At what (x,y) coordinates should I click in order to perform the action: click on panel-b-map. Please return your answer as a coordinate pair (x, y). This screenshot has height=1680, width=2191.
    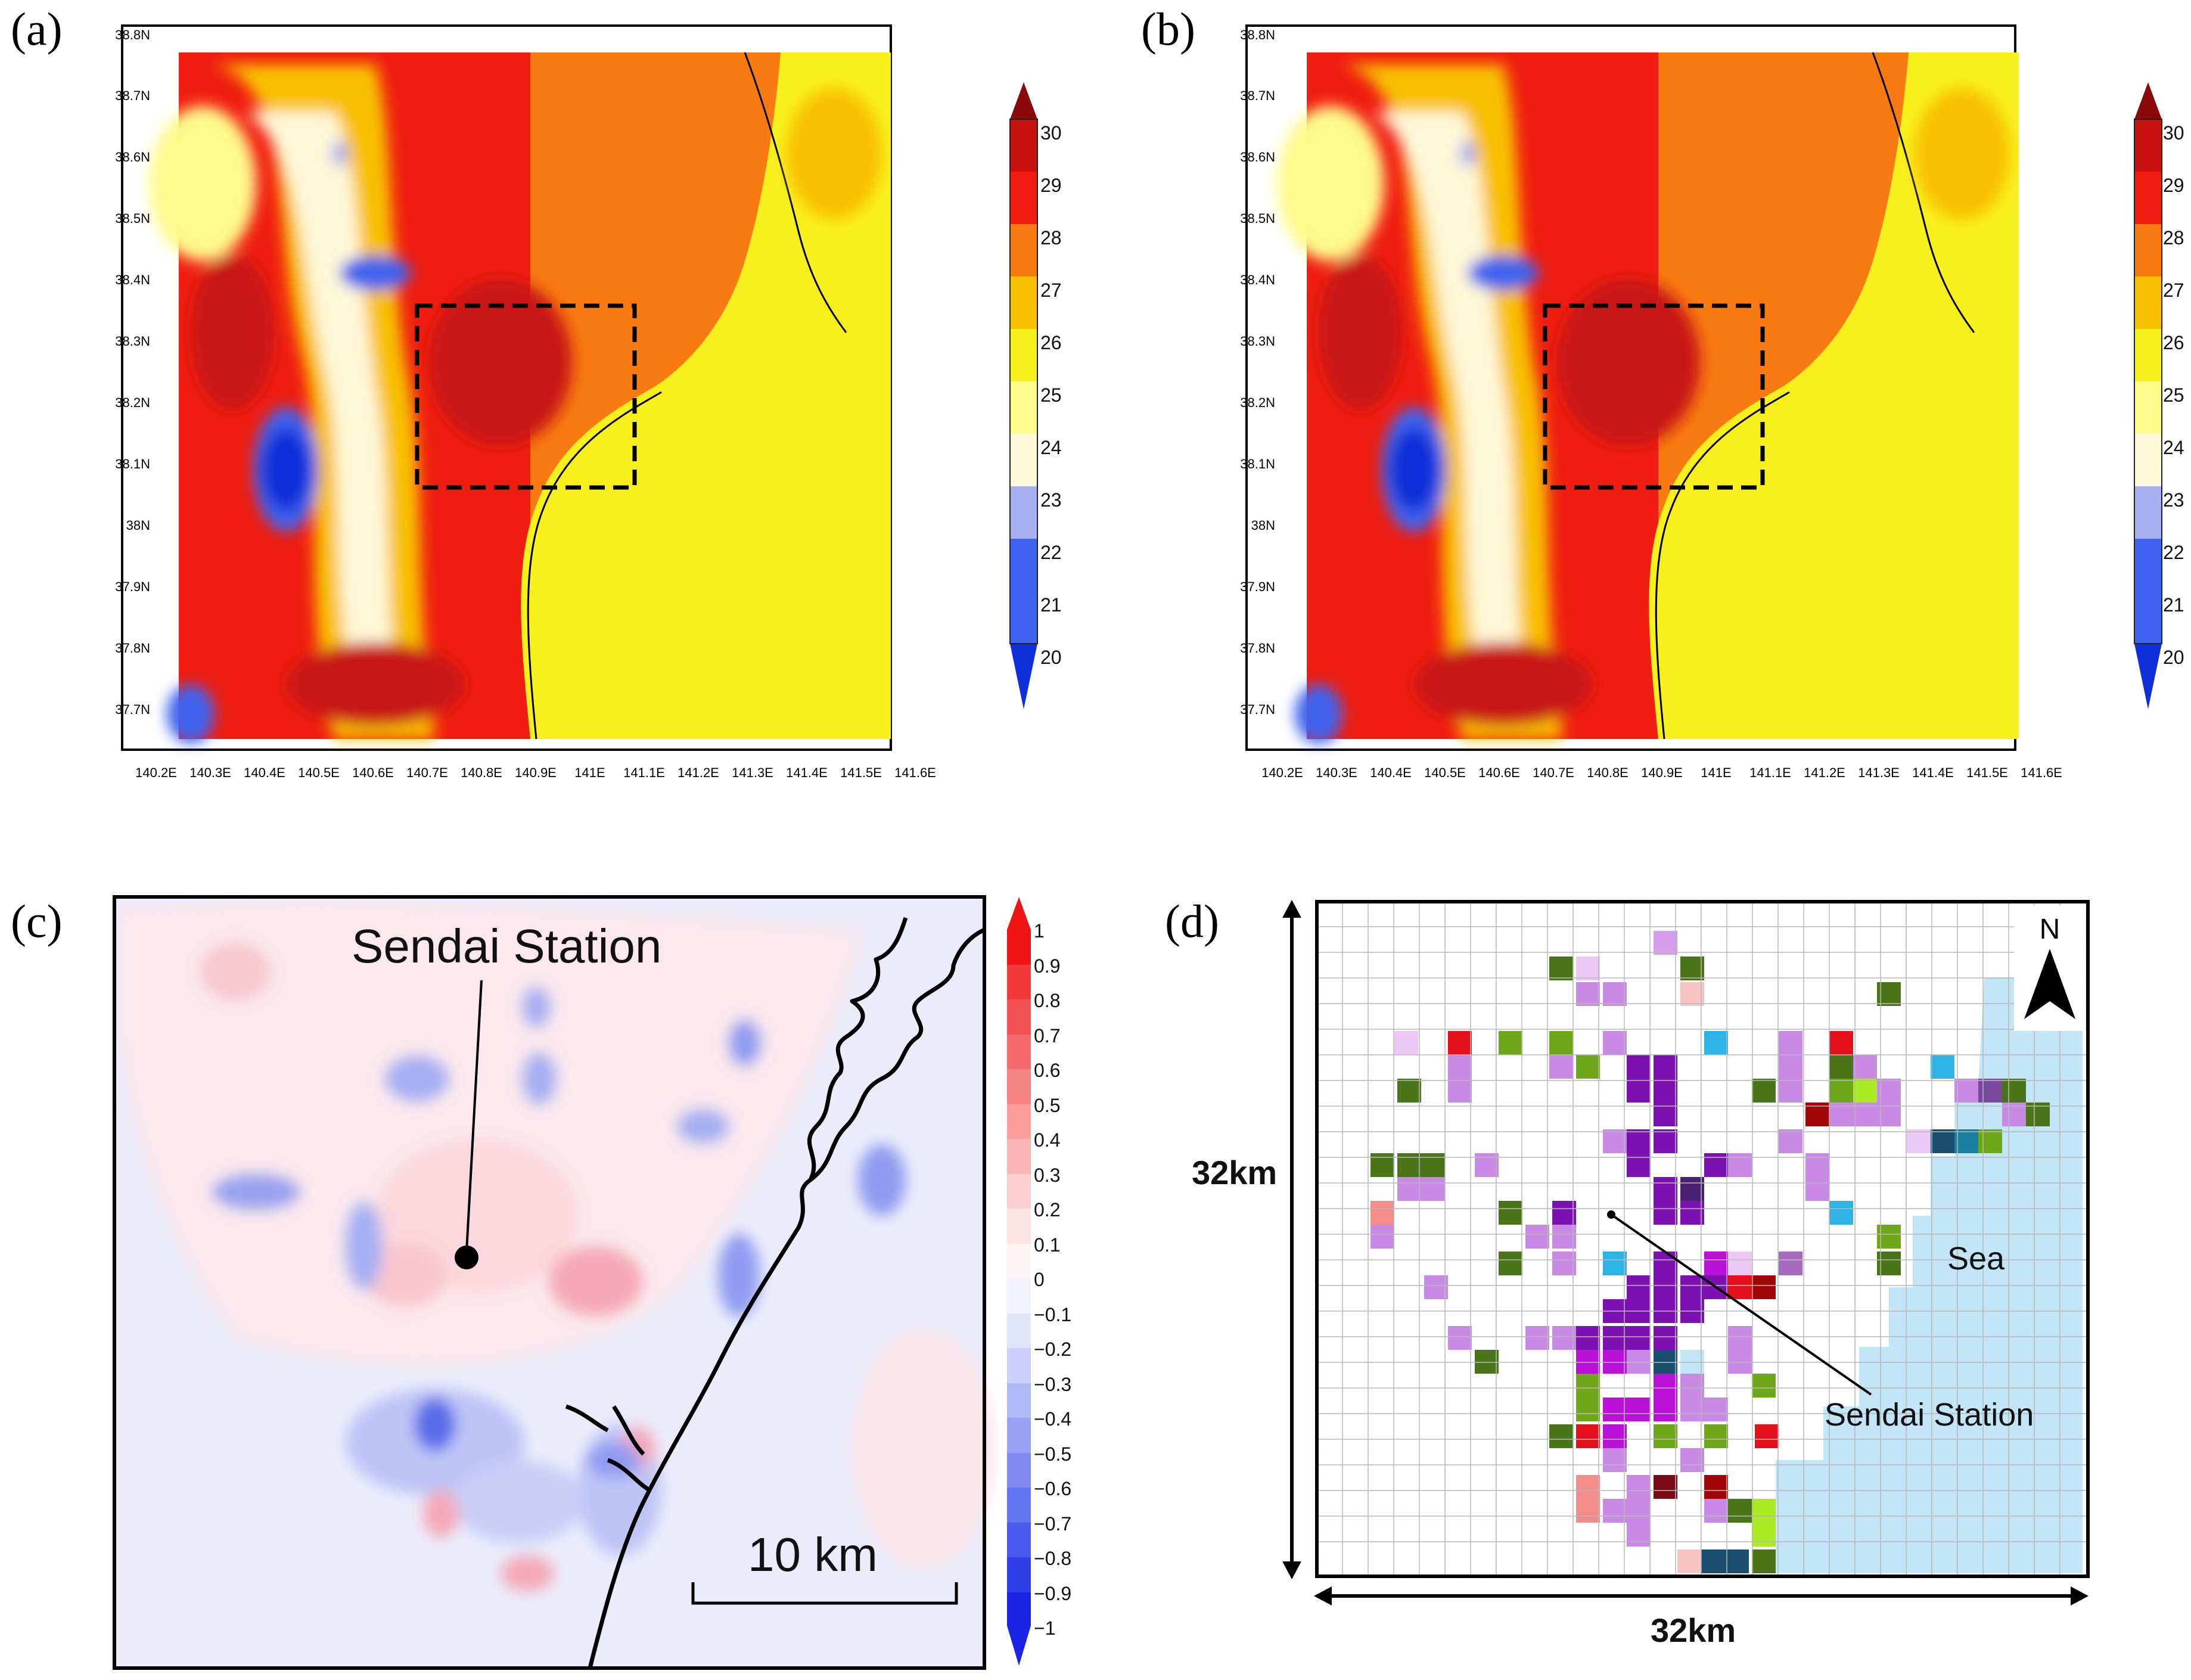
    Looking at the image, I should click on (1648, 398).